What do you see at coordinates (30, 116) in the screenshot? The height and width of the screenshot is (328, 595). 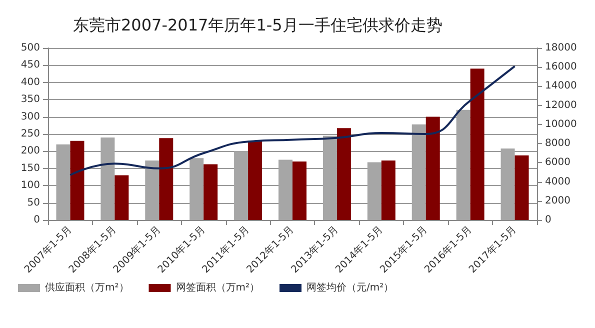 I see `y-tick-label: 300` at bounding box center [30, 116].